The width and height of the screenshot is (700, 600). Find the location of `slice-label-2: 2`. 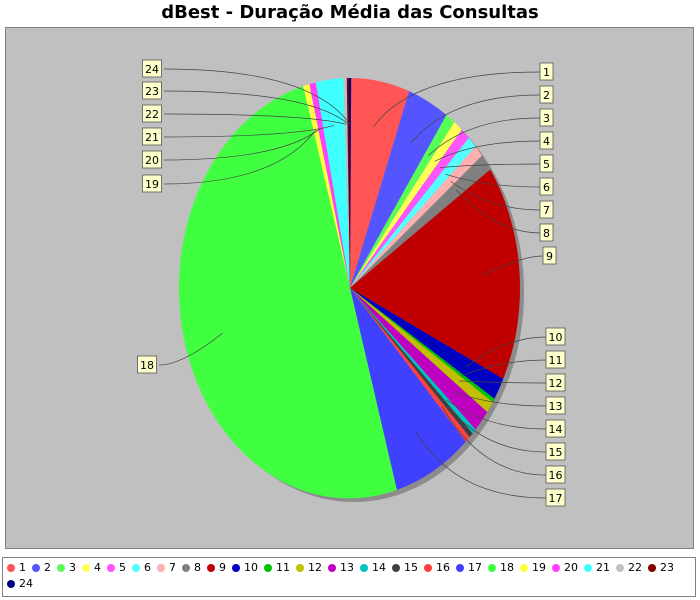

slice-label-2: 2 is located at coordinates (546, 94).